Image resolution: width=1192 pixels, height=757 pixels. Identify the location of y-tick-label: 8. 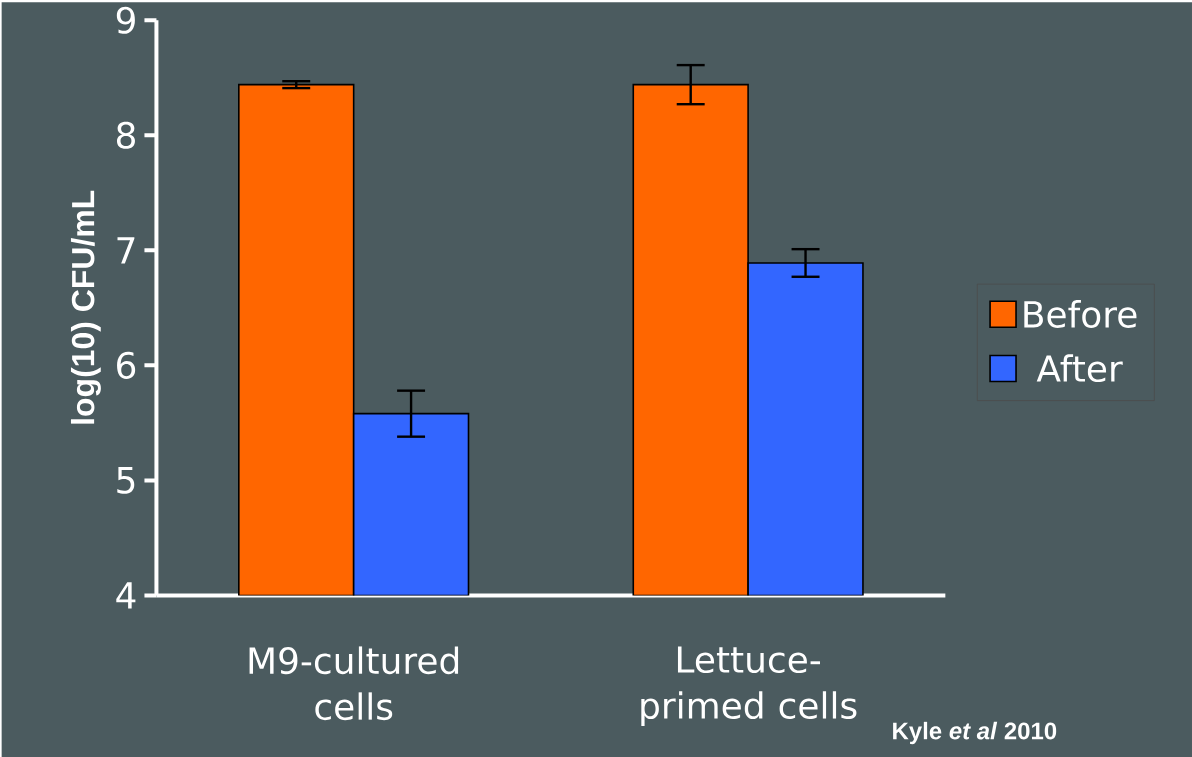
(125, 135).